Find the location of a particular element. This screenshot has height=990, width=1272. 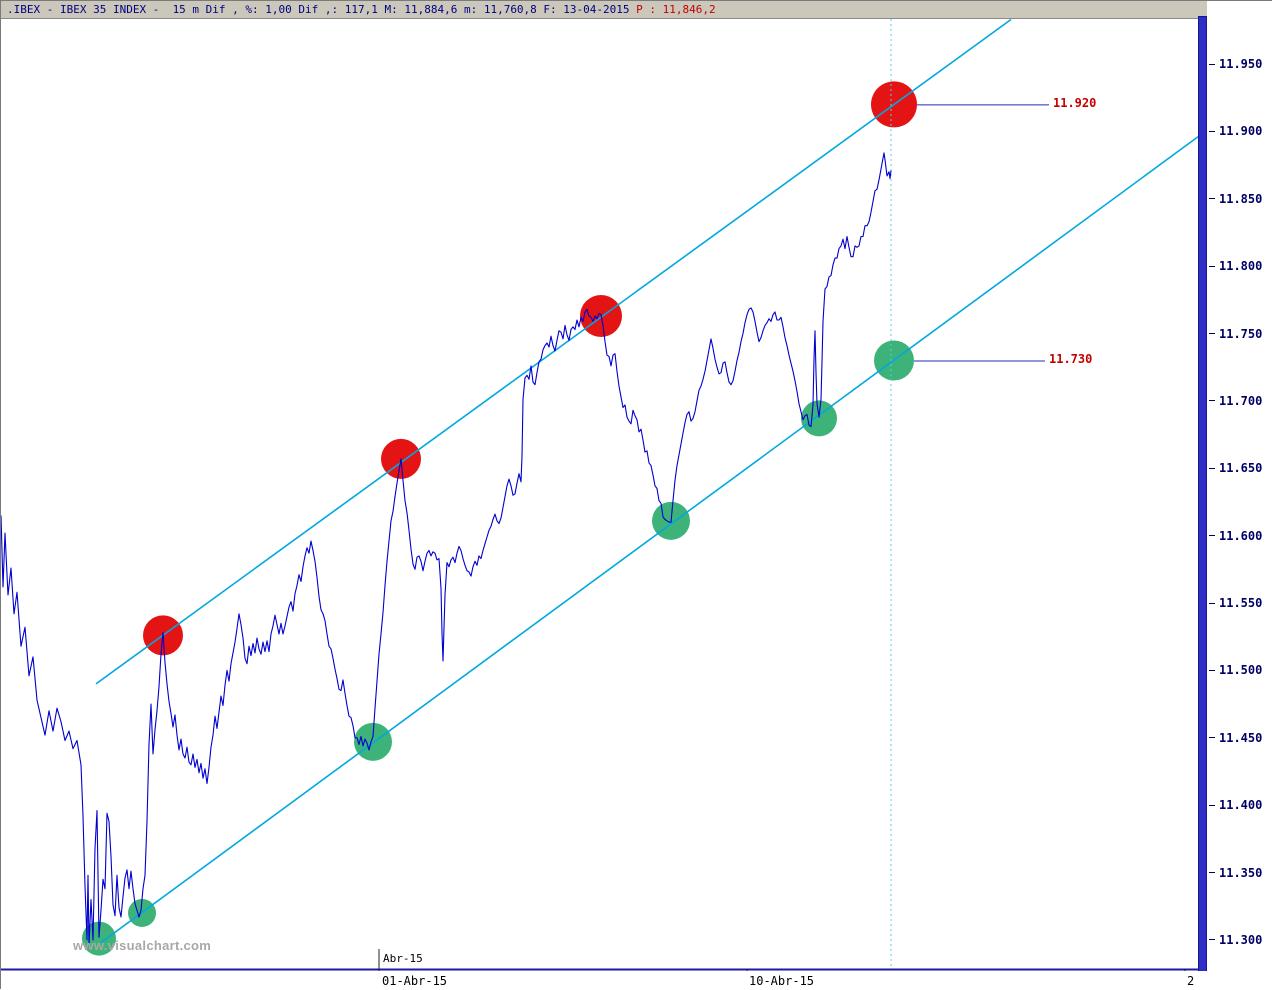

y-axis-tick: 11.450 is located at coordinates (1235, 738).